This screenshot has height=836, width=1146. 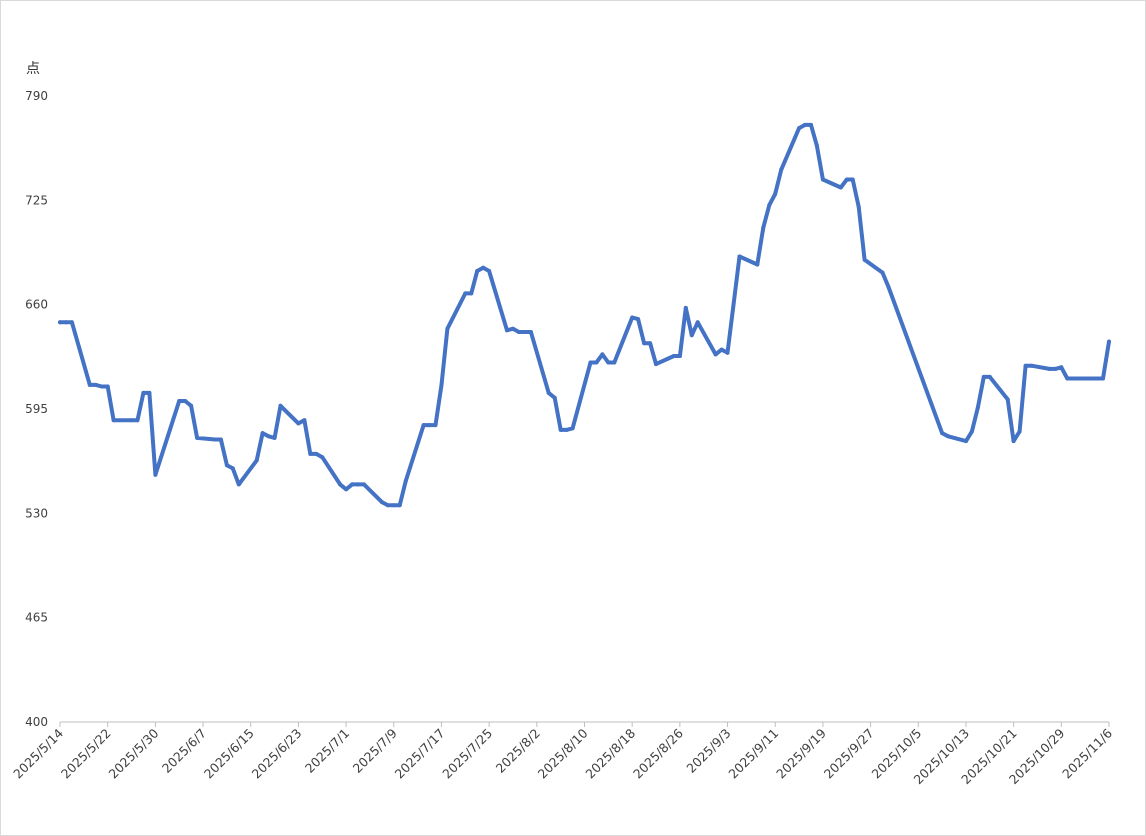 What do you see at coordinates (375, 750) in the screenshot?
I see `x-tick-label: 2025/7/9` at bounding box center [375, 750].